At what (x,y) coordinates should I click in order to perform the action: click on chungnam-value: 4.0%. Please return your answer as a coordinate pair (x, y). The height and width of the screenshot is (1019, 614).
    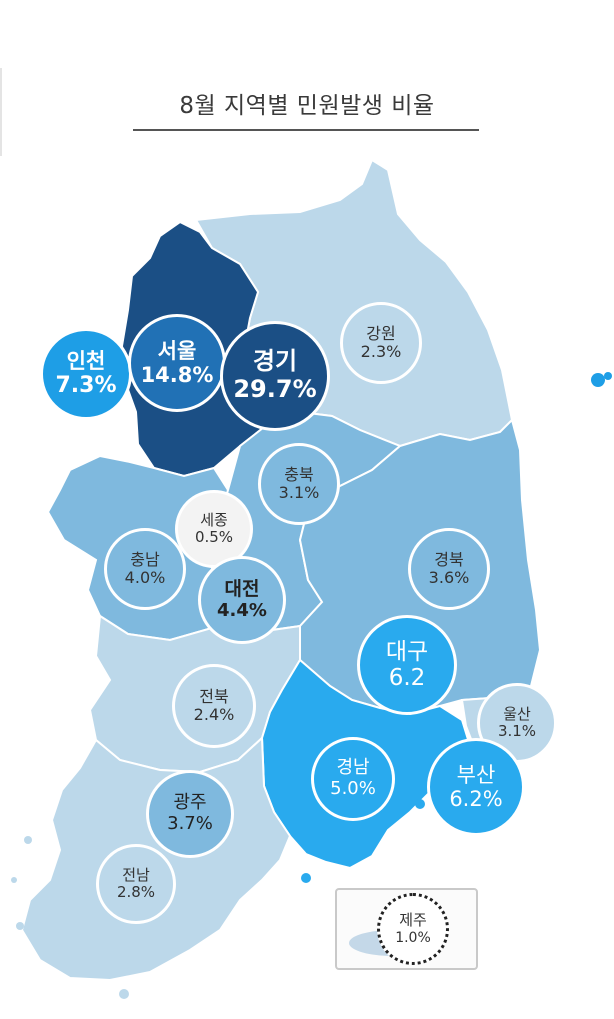
    Looking at the image, I should click on (145, 577).